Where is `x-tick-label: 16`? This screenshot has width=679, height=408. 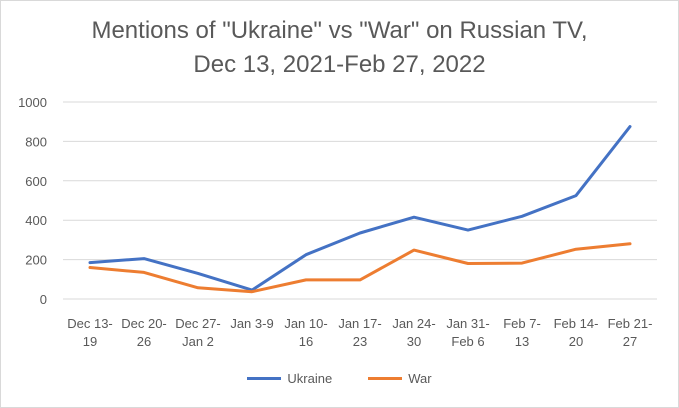 x-tick-label: 16 is located at coordinates (306, 341).